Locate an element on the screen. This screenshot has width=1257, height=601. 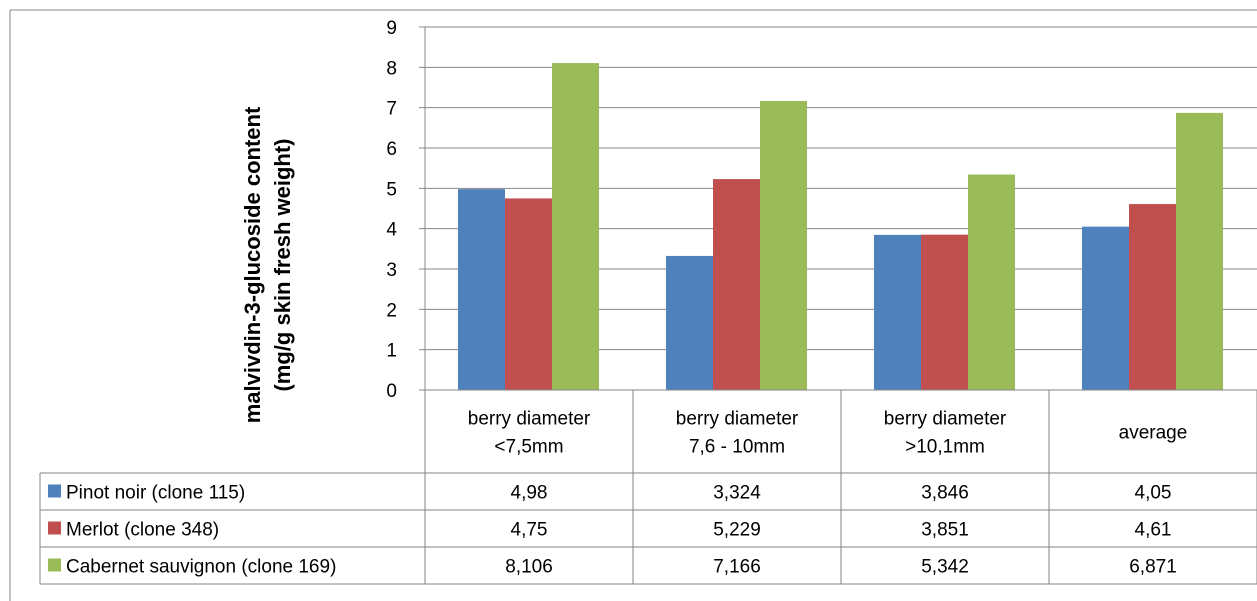
data-label: 8,106 is located at coordinates (529, 567).